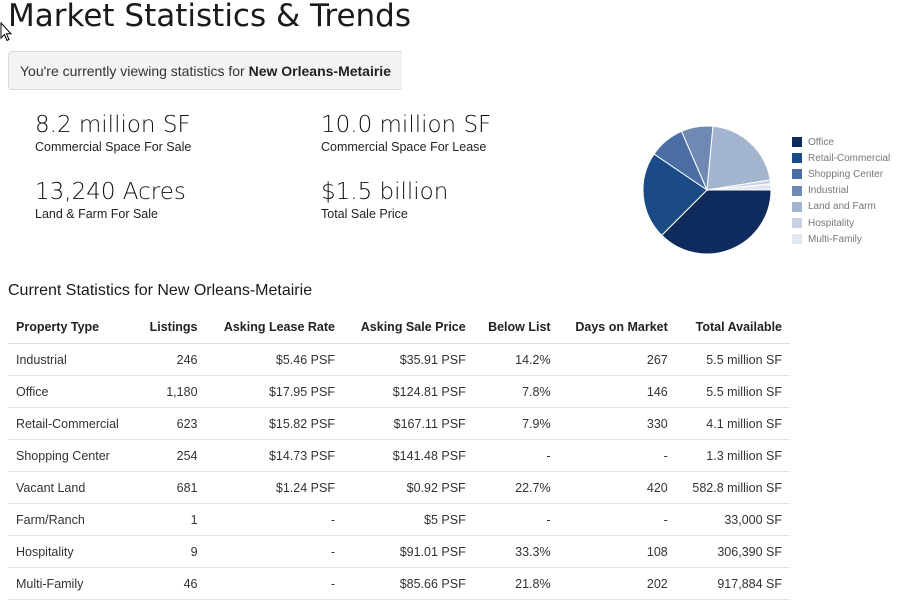  What do you see at coordinates (835, 239) in the screenshot?
I see `legend-label: Multi-Family` at bounding box center [835, 239].